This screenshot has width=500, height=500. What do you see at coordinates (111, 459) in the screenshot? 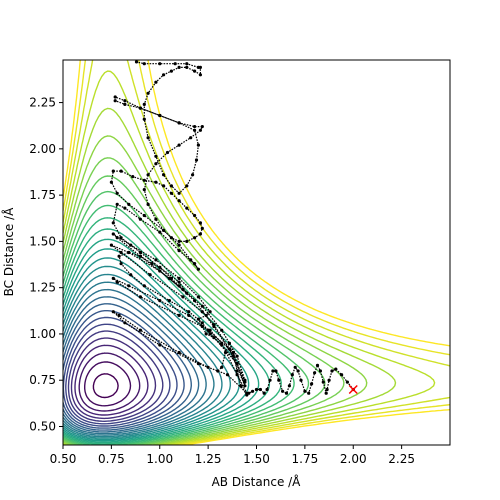
I see `x-tick-label: 0.75` at bounding box center [111, 459].